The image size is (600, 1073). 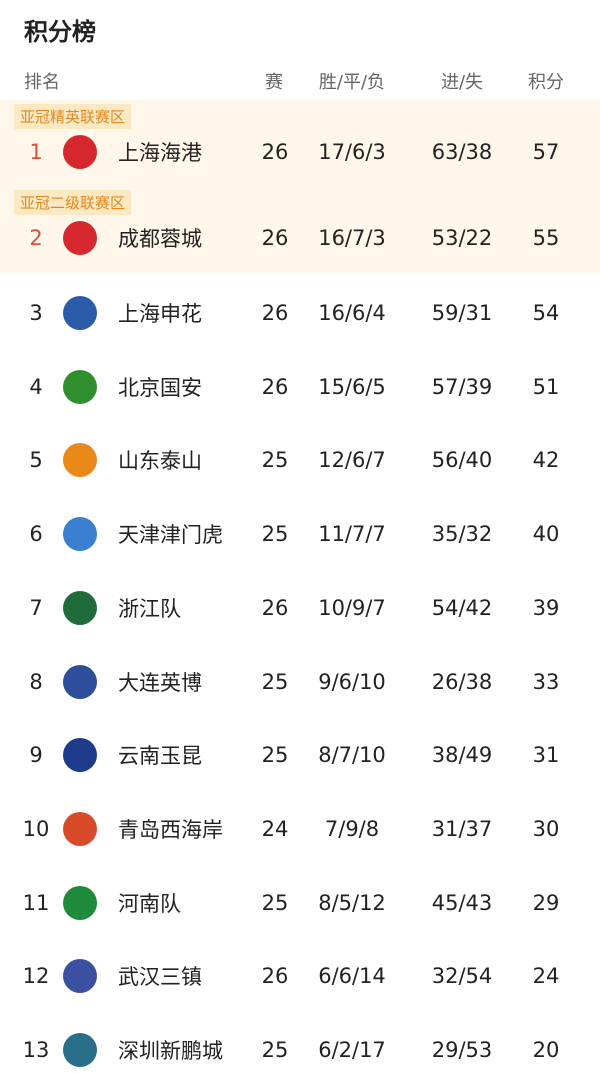 I want to click on stat: 59/31, so click(x=462, y=313).